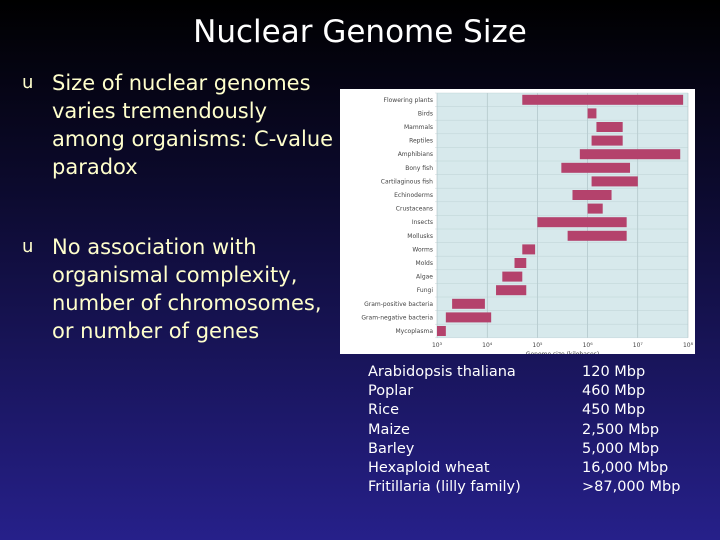 This screenshot has height=540, width=720. What do you see at coordinates (424, 277) in the screenshot?
I see `category-label: Algae` at bounding box center [424, 277].